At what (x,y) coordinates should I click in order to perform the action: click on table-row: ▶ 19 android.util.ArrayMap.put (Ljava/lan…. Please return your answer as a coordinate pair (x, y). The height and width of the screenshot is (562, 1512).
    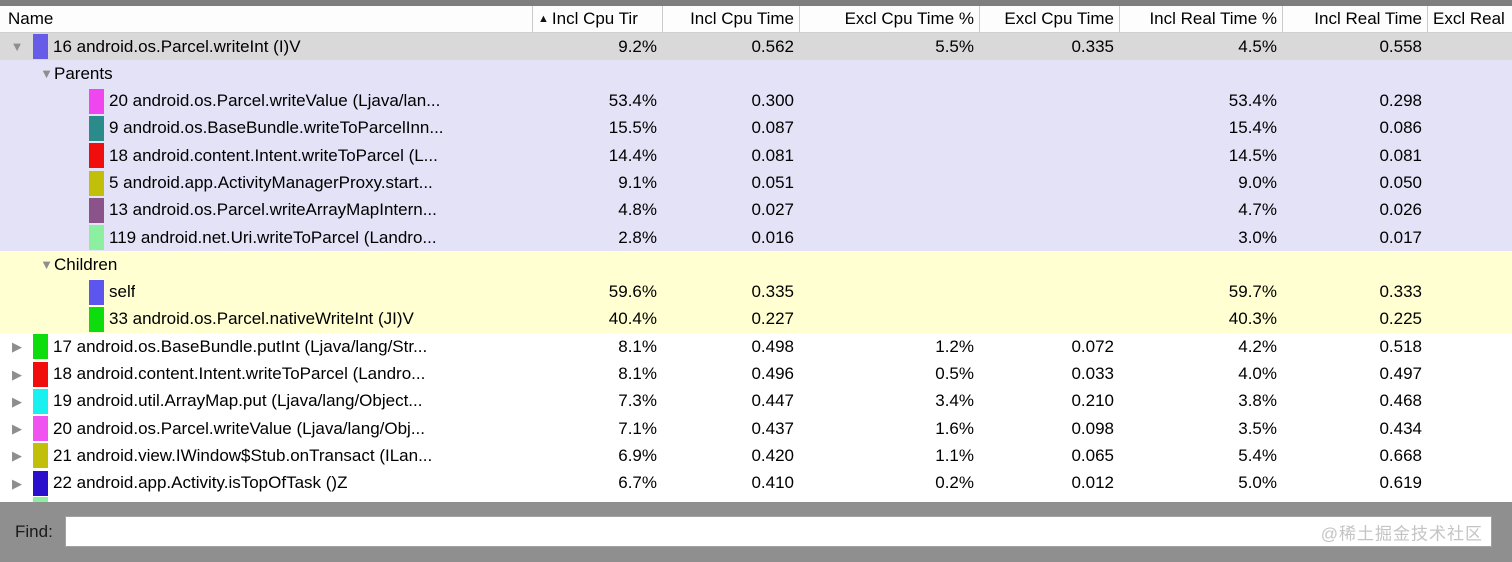
    Looking at the image, I should click on (756, 401).